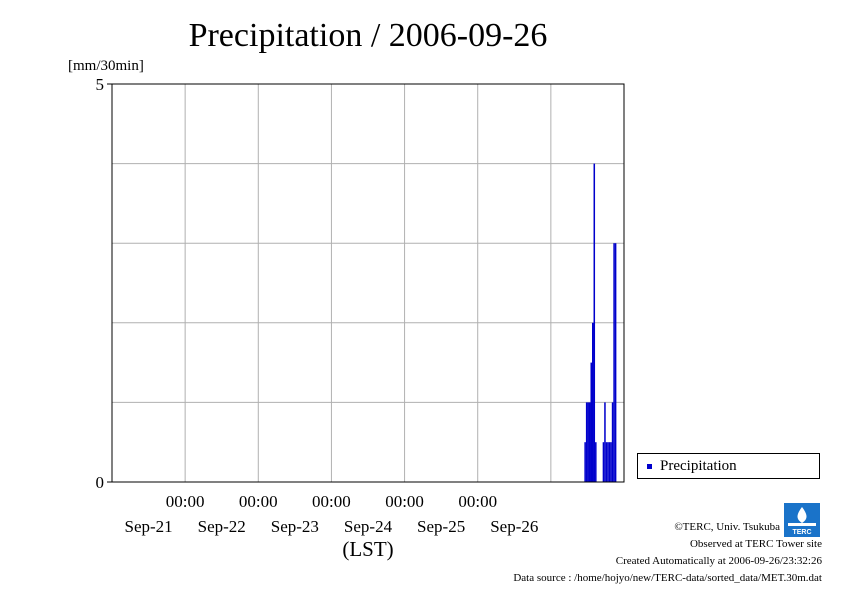 The image size is (842, 595). What do you see at coordinates (100, 84) in the screenshot?
I see `y-tick-label: 5` at bounding box center [100, 84].